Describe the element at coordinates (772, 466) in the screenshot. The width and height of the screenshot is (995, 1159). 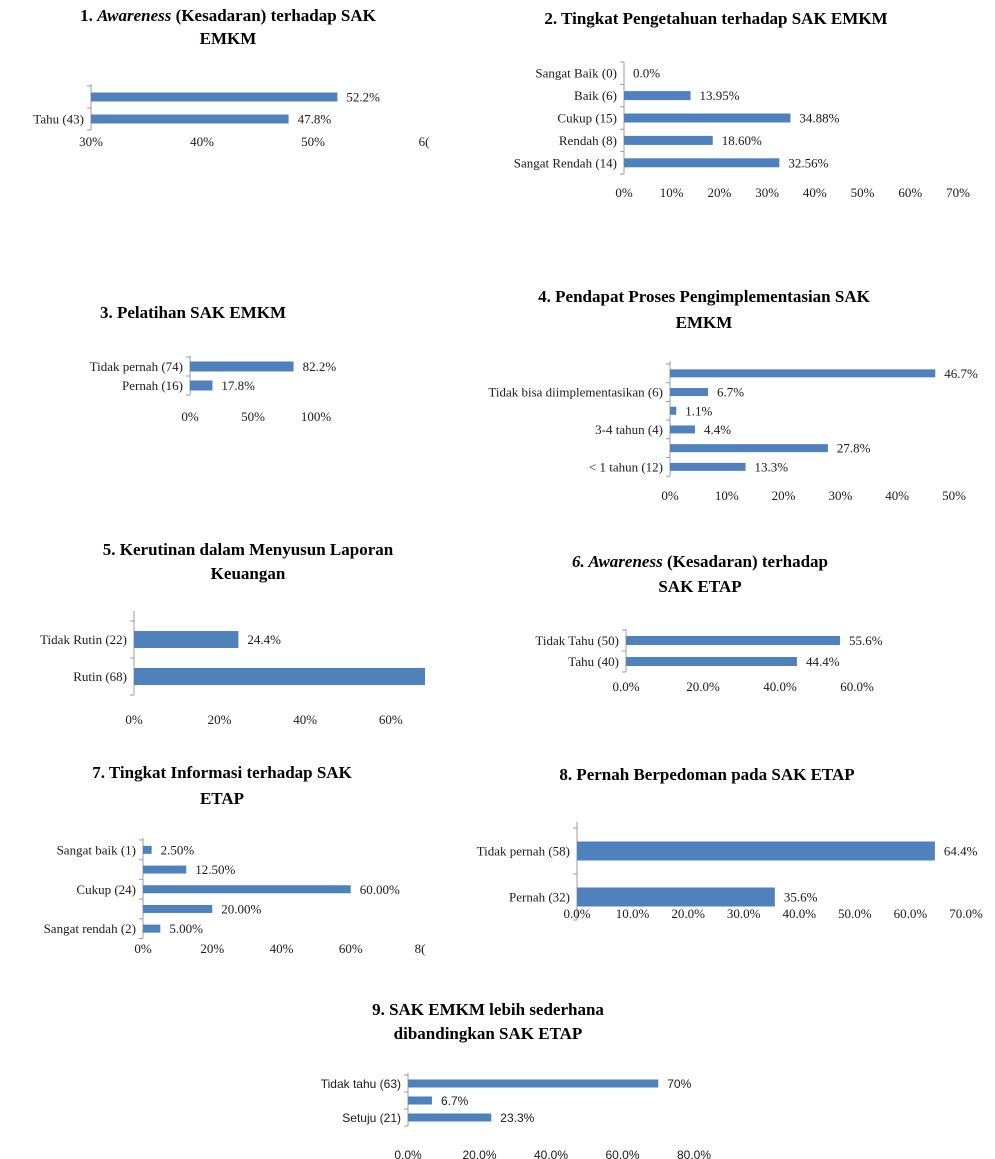
I see `value-label: 13.3%` at that location.